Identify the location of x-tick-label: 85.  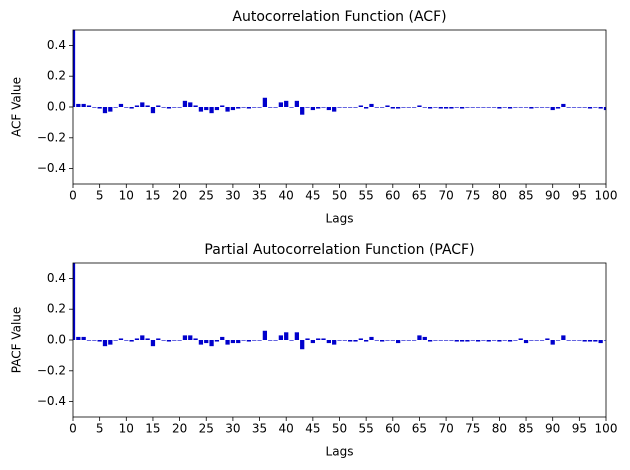
(525, 196).